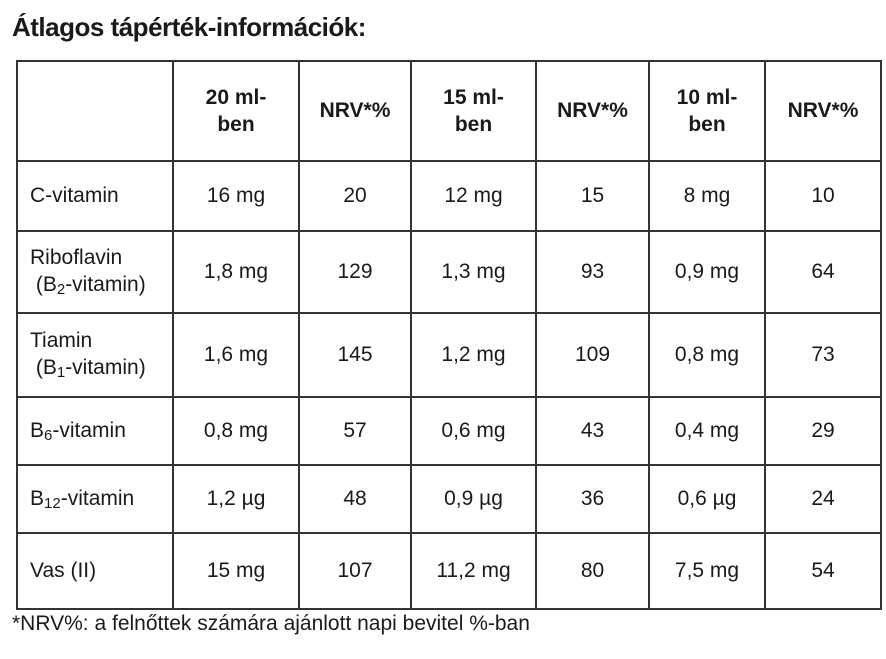 This screenshot has width=886, height=659. I want to click on table-row: C-vitamin 16 mg 20 12 mg 15 8 mg 10, so click(449, 196).